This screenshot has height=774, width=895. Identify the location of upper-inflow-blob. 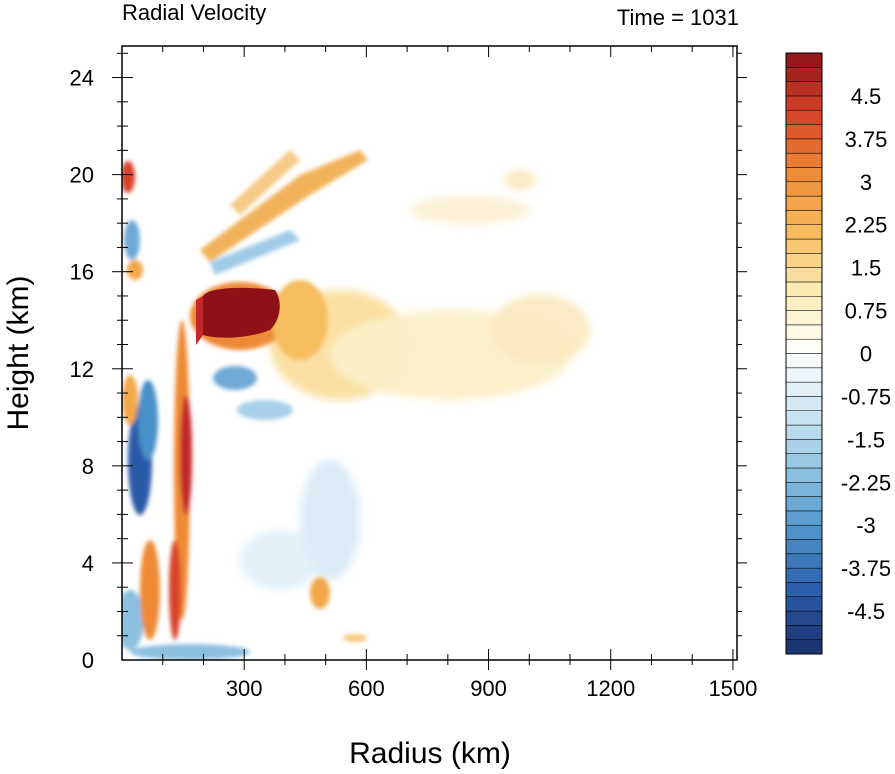
(132, 240).